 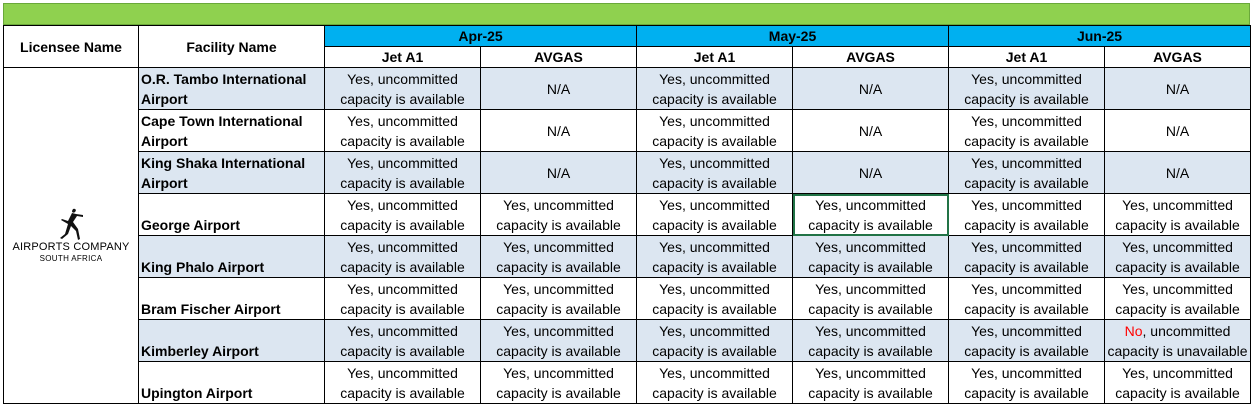 What do you see at coordinates (231, 340) in the screenshot?
I see `facility-name-cell: Kimberley Airport` at bounding box center [231, 340].